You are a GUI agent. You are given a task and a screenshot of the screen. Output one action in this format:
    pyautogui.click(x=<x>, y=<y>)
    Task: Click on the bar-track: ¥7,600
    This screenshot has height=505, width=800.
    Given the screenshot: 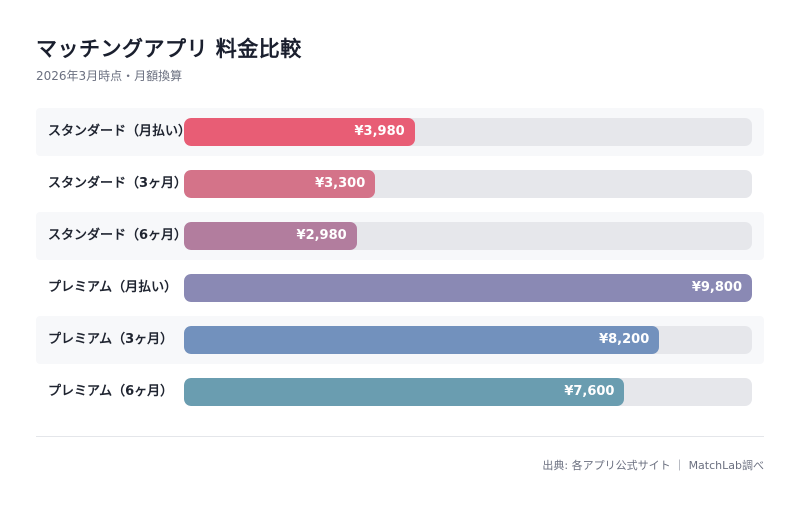 What is the action you would take?
    pyautogui.click(x=468, y=392)
    